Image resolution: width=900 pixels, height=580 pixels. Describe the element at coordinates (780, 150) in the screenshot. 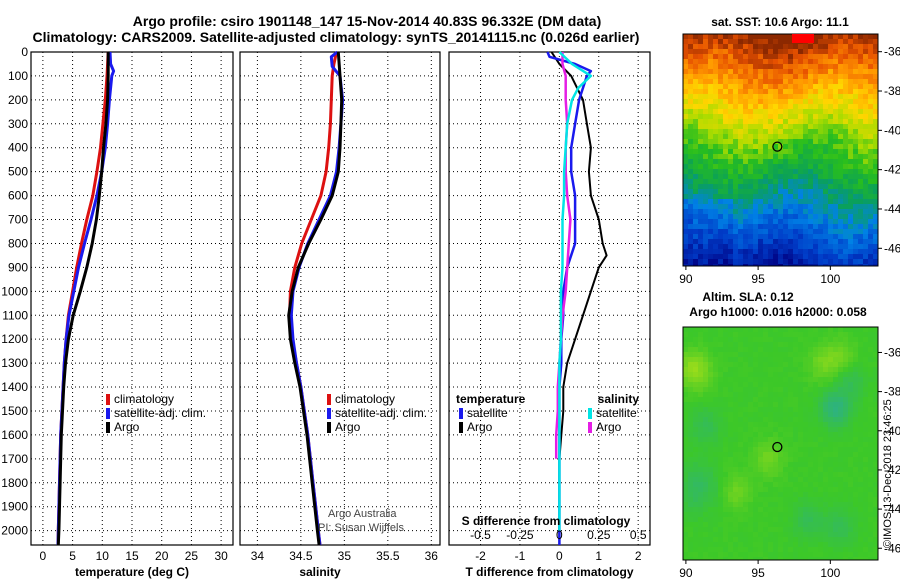

I see `map-frame` at that location.